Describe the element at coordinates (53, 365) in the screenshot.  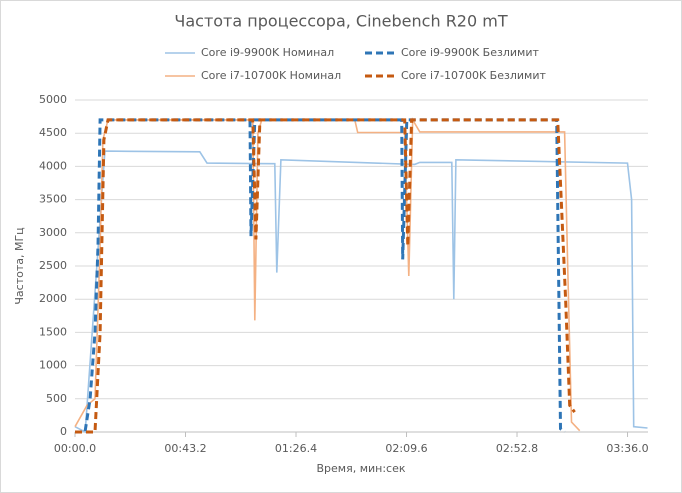
I see `y-tick-label: 1000` at that location.